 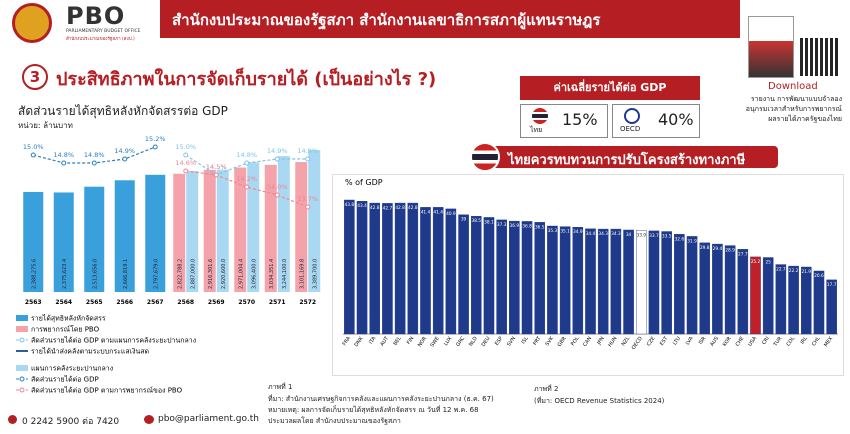 I want to click on x-tick-label: NLD, so click(x=473, y=342).